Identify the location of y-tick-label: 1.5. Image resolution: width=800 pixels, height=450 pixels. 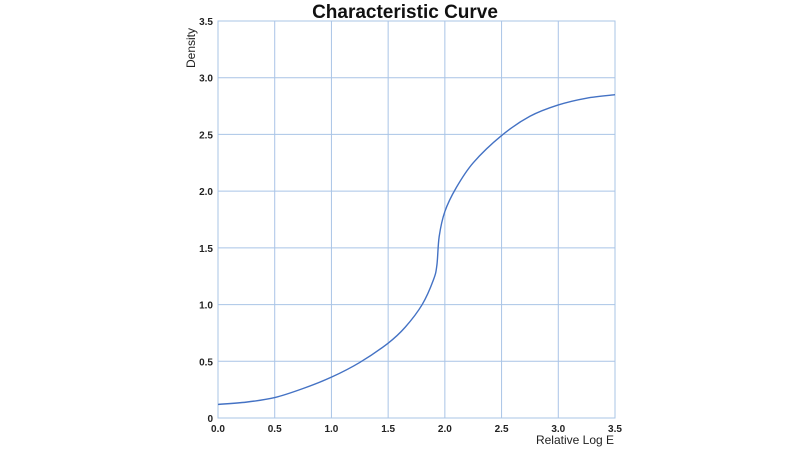
(206, 249).